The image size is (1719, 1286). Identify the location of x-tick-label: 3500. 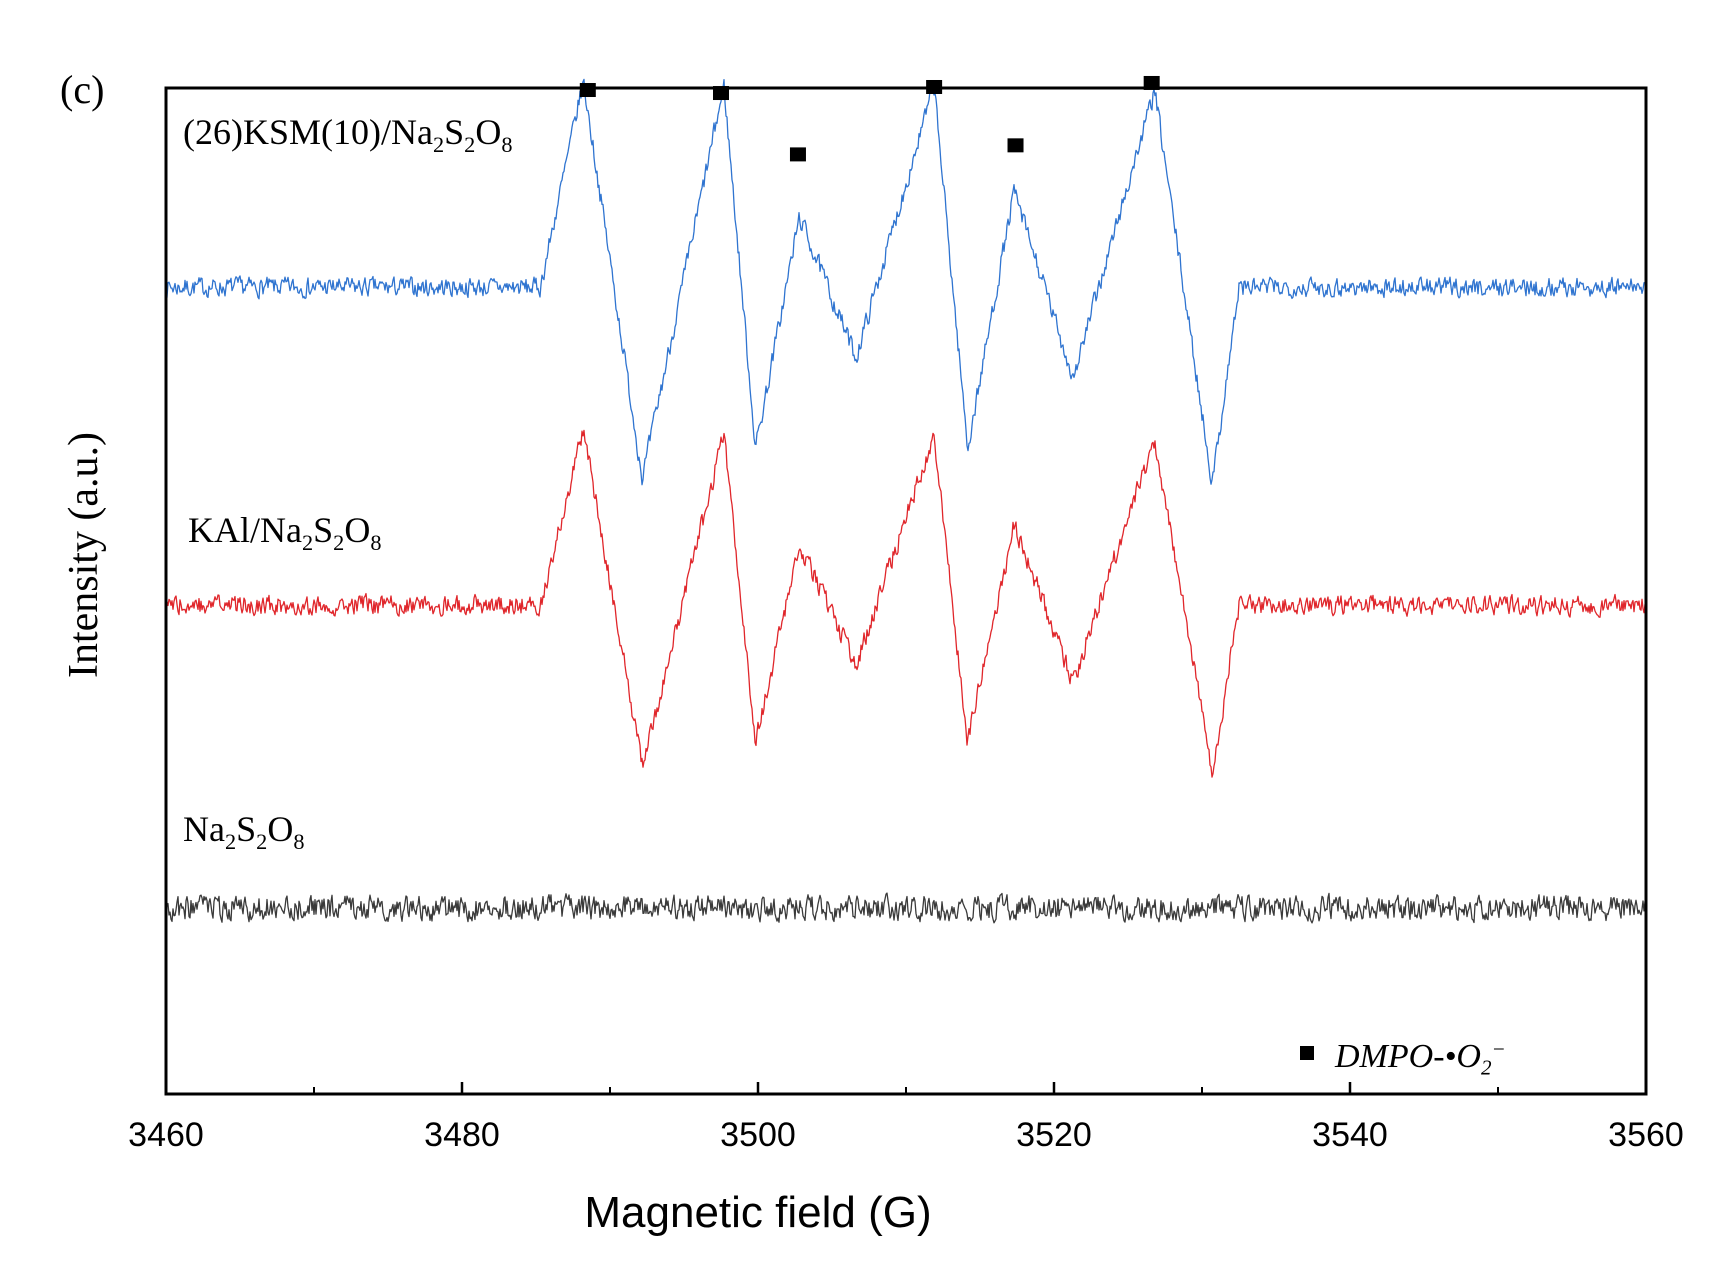
(758, 1135).